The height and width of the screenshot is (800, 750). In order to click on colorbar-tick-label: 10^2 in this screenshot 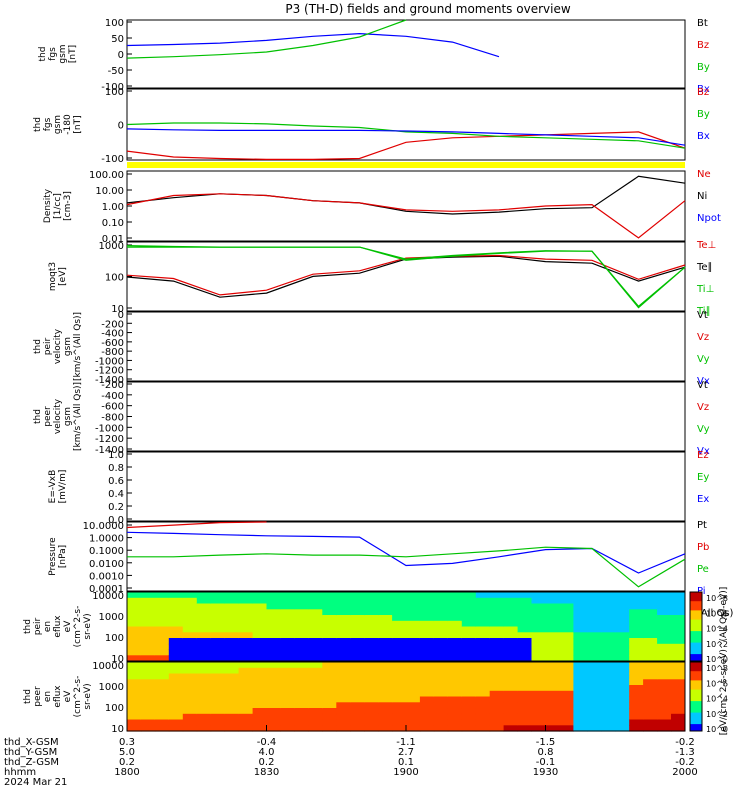, I will do `click(717, 714)`.